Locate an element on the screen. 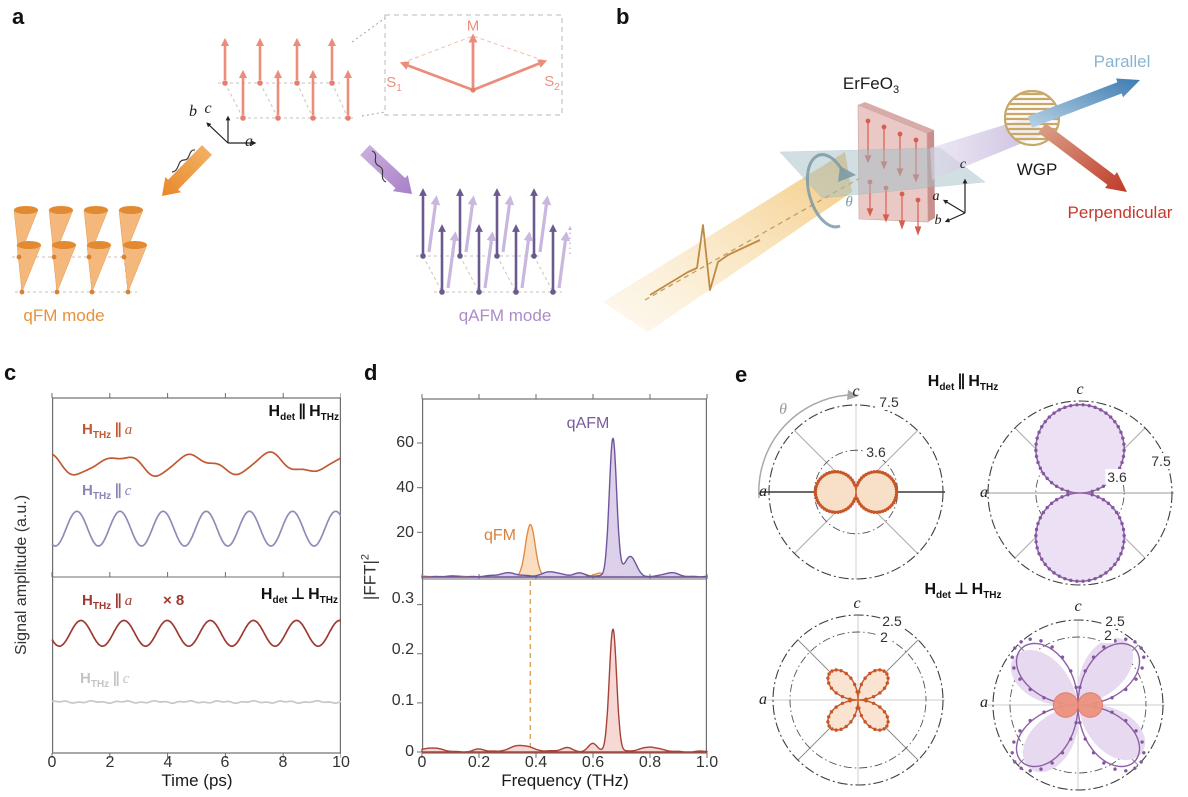 Image resolution: width=1188 pixels, height=797 pixels. qfm-lattice is located at coordinates (80, 250).